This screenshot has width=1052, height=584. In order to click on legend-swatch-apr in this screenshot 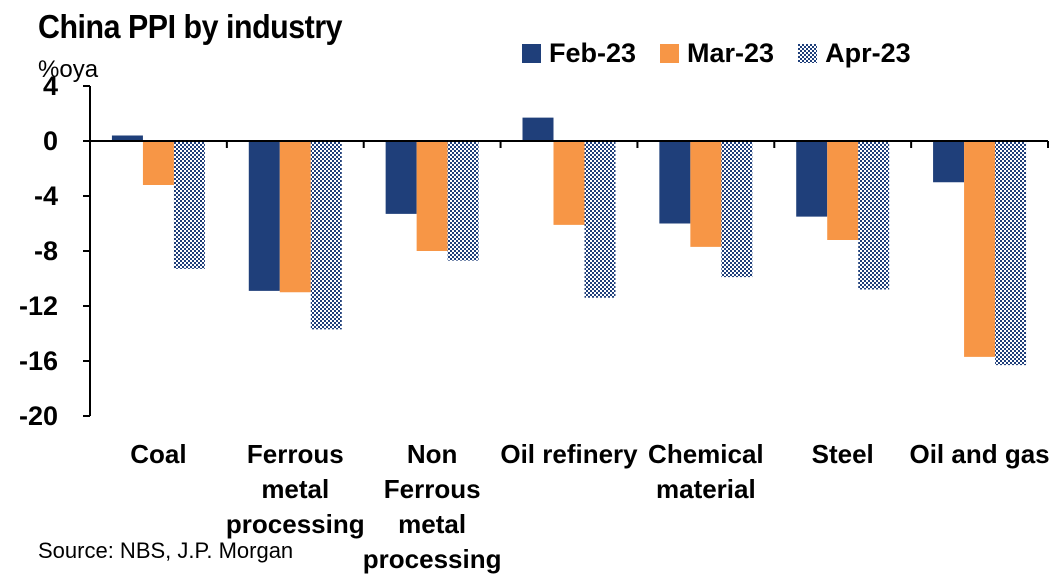, I will do `click(808, 53)`.